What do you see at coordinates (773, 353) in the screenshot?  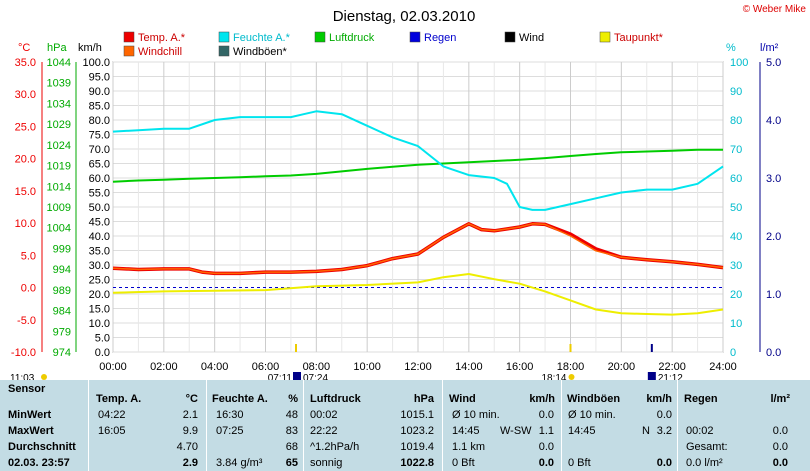 I see `tick-rain: 0.0` at bounding box center [773, 353].